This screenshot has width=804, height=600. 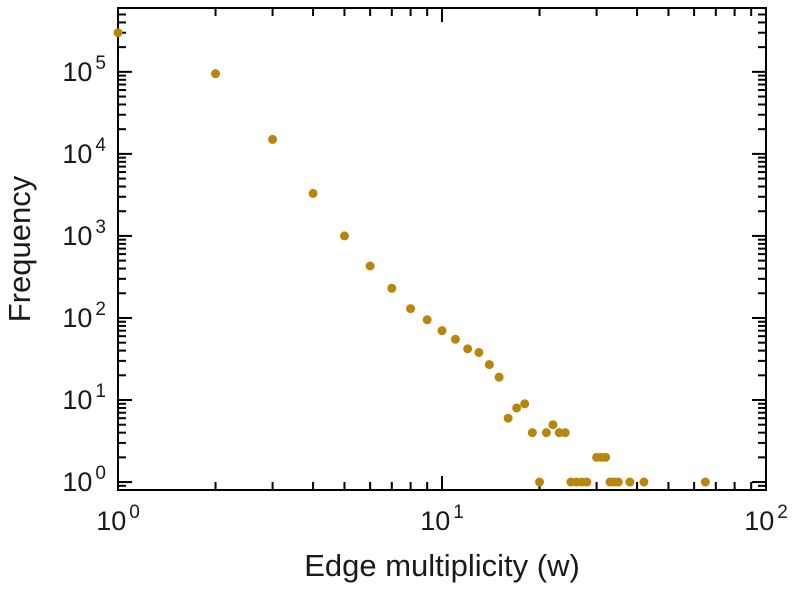 I want to click on x-axis-label: Edge multiplicity (w), so click(x=442, y=565).